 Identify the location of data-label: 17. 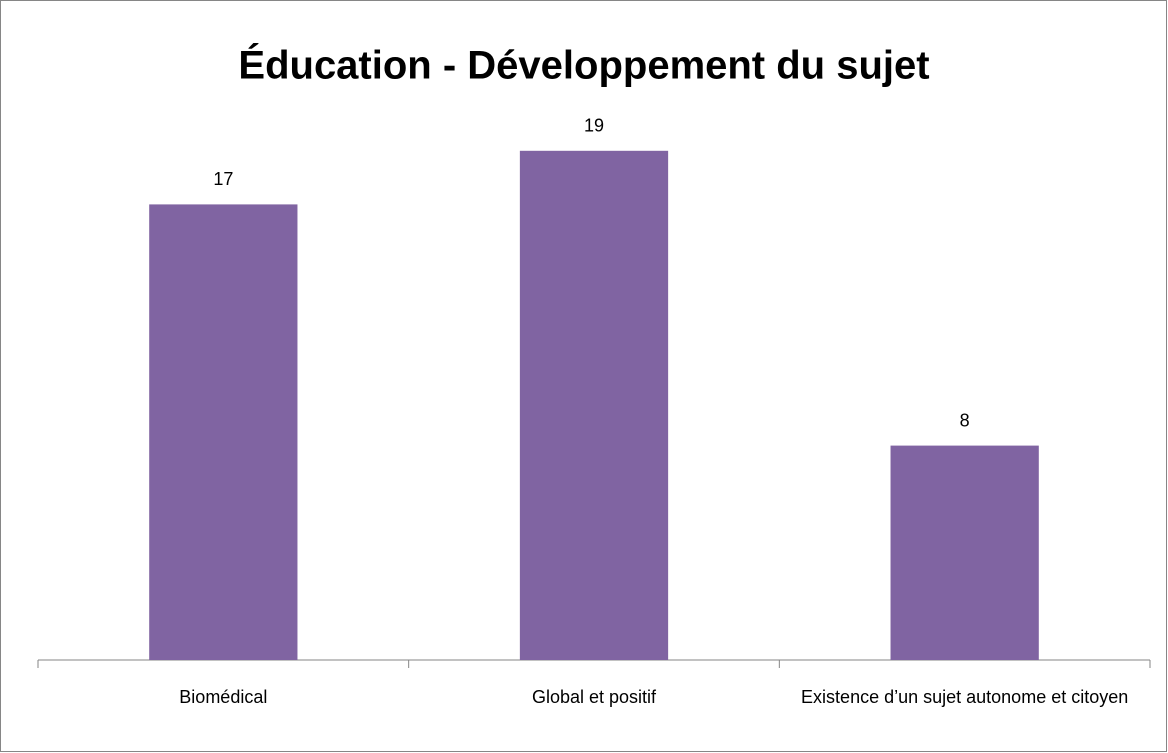
(223, 179).